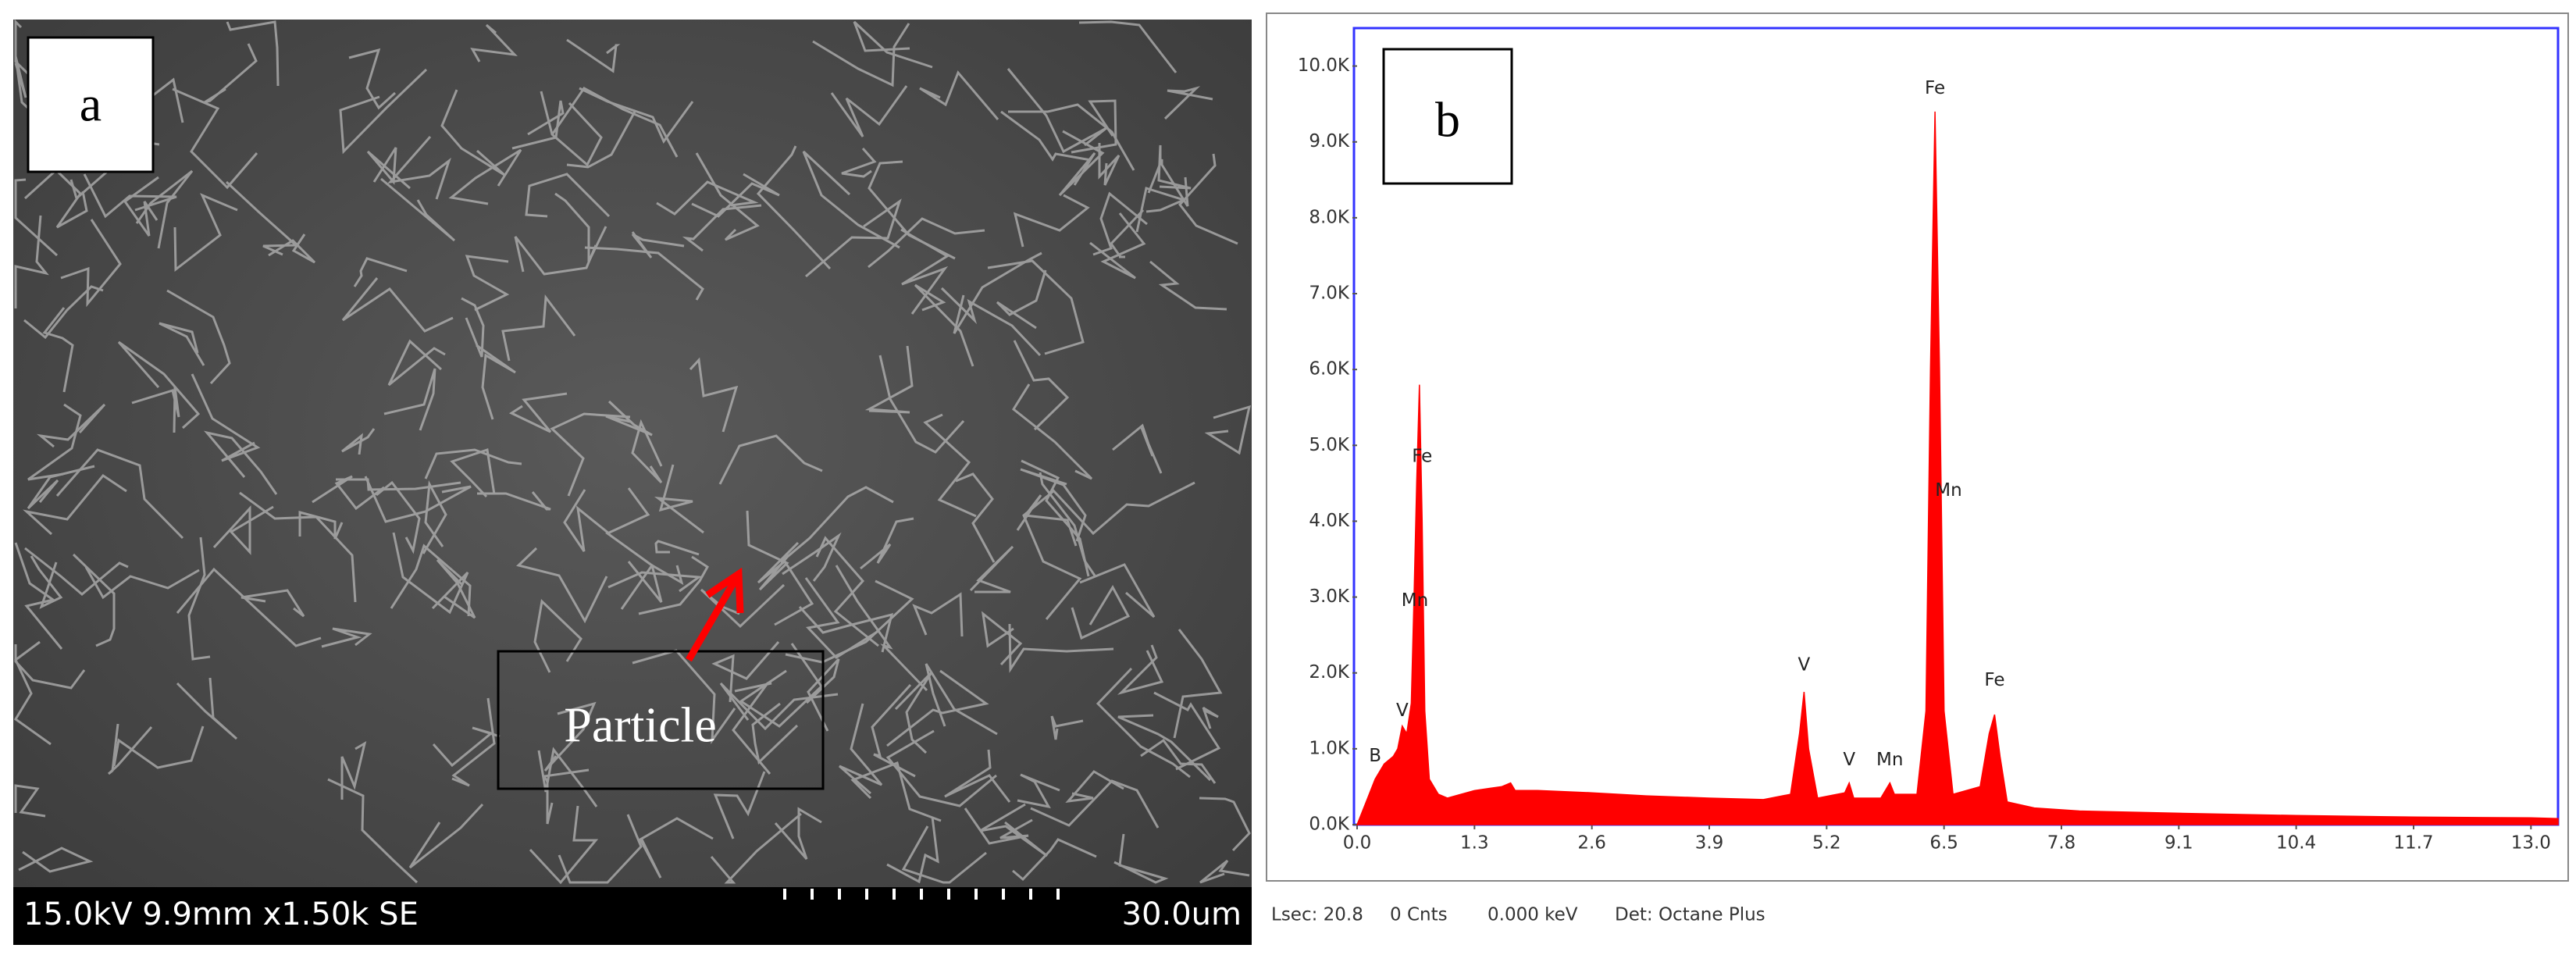  Describe the element at coordinates (1317, 915) in the screenshot. I see `footer-text: Lsec: 20.8` at that location.